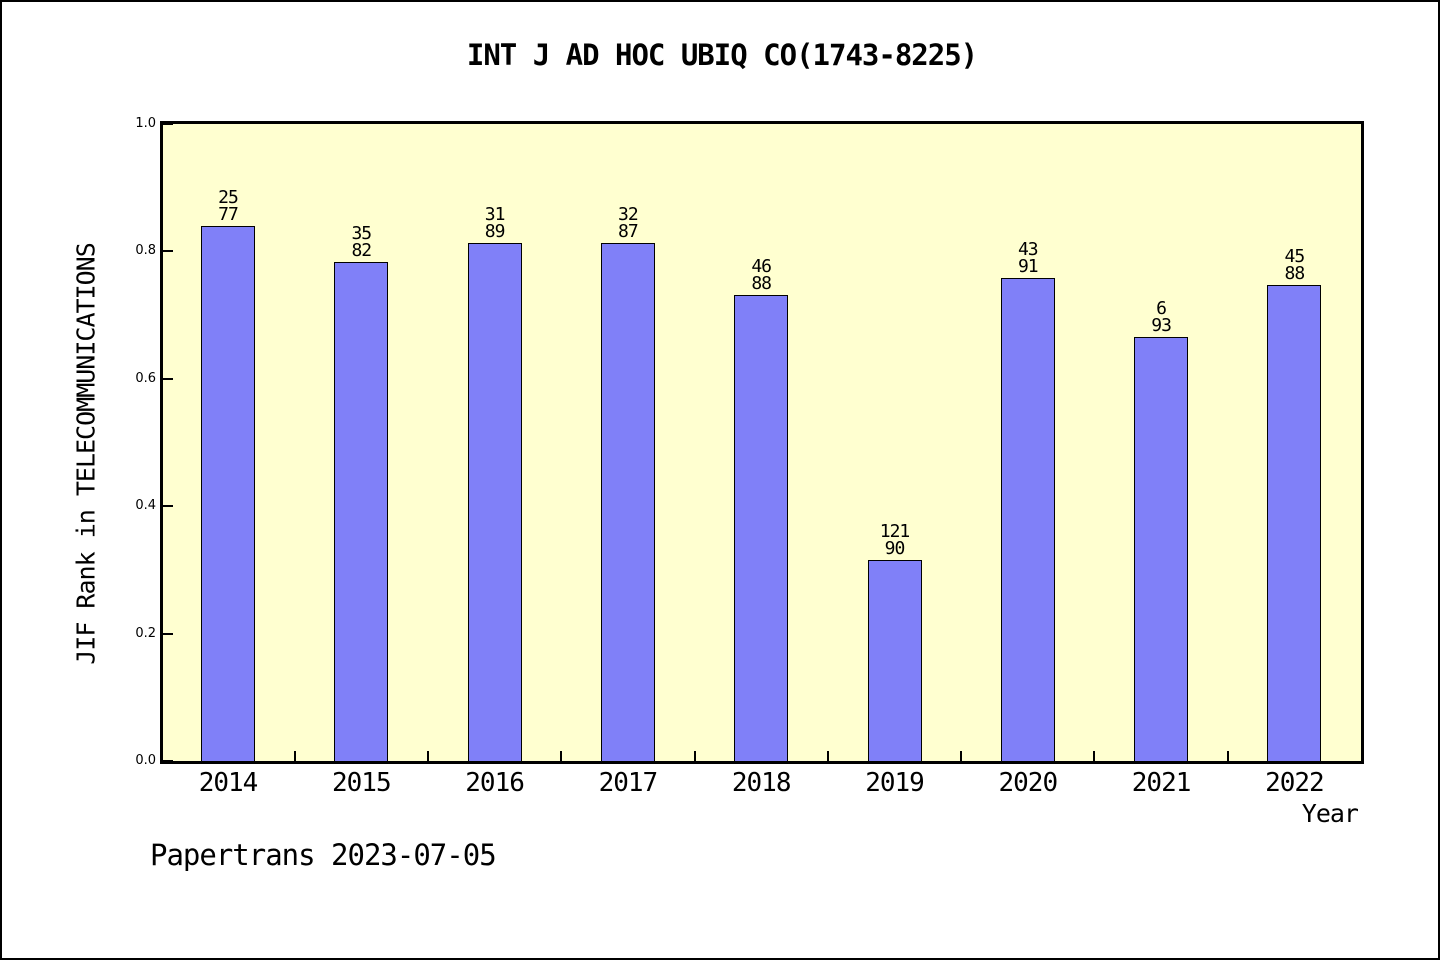 Image resolution: width=1440 pixels, height=960 pixels. Describe the element at coordinates (145, 123) in the screenshot. I see `y-tick-label: 1.0` at that location.